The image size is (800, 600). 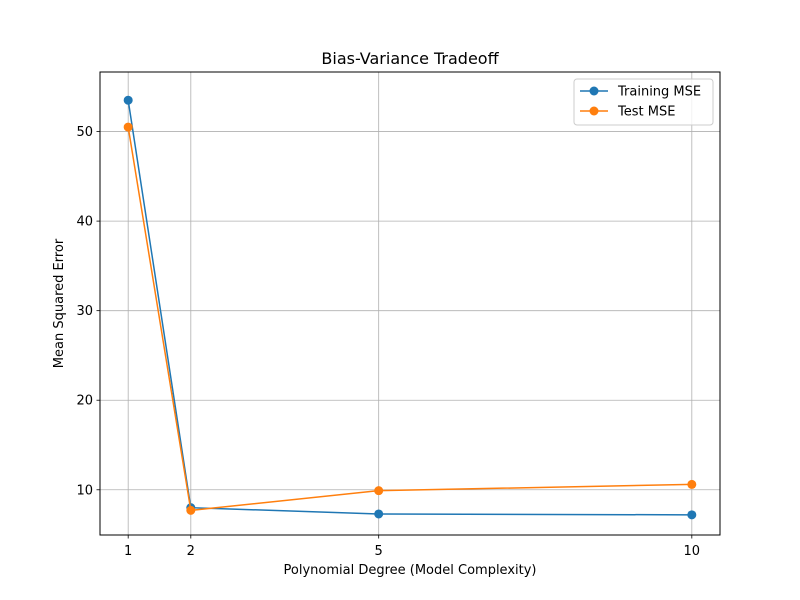 What do you see at coordinates (84, 132) in the screenshot?
I see `y-tick-label: 50` at bounding box center [84, 132].